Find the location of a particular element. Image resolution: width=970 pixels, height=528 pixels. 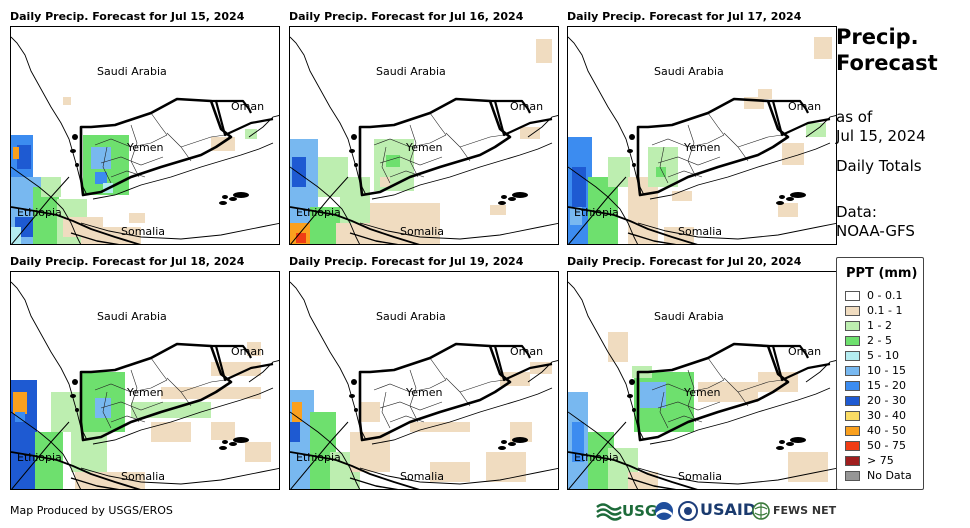

legend-label: 0.1 - 1 is located at coordinates (885, 310).